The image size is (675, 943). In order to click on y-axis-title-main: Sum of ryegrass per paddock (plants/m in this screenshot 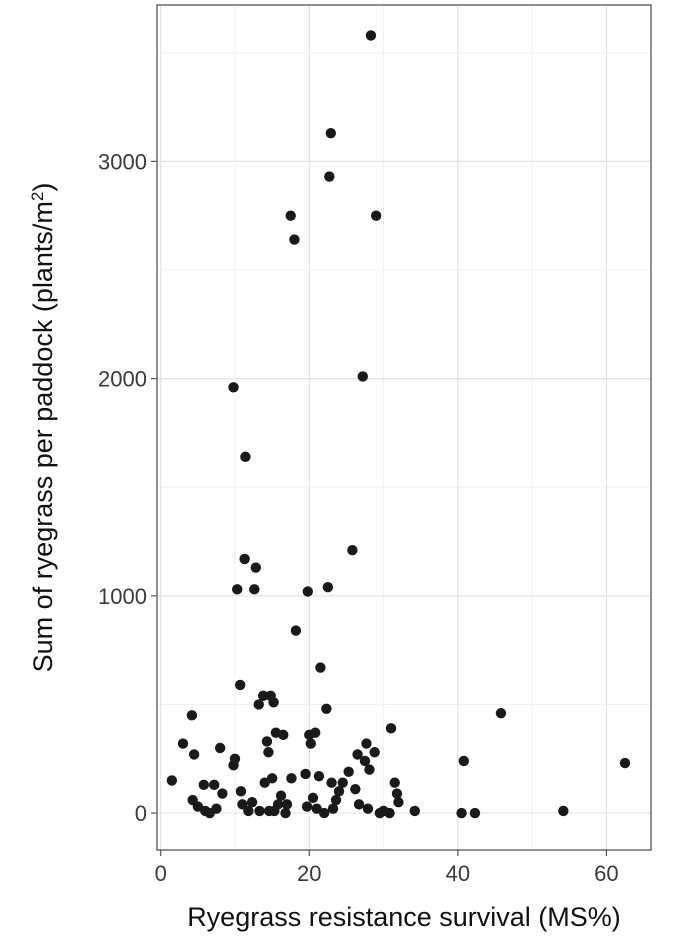, I will do `click(43, 436)`.